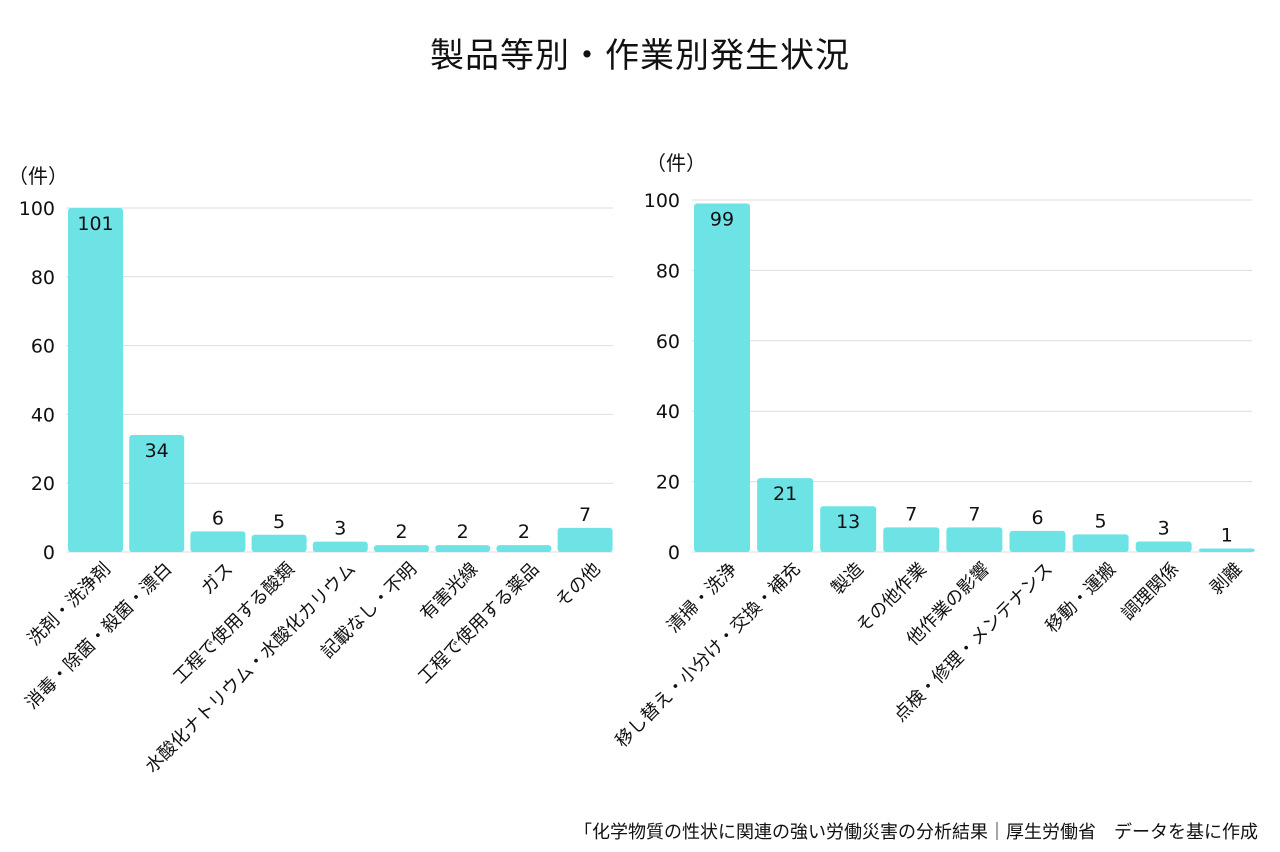 The width and height of the screenshot is (1280, 852). What do you see at coordinates (848, 522) in the screenshot?
I see `data-label: 13` at bounding box center [848, 522].